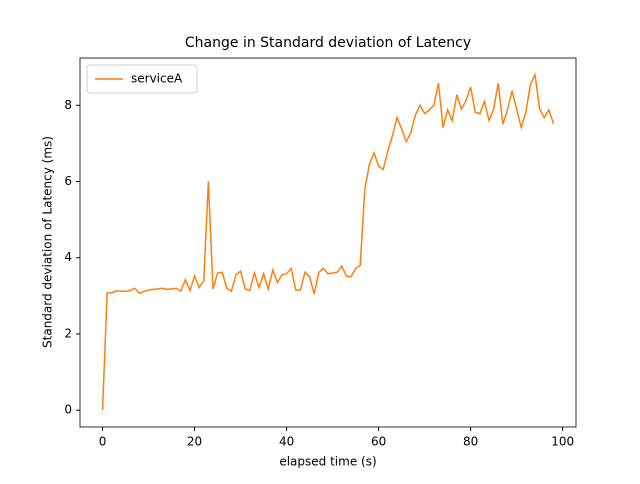 The image size is (640, 484). What do you see at coordinates (103, 442) in the screenshot?
I see `x-tick-label: 0` at bounding box center [103, 442].